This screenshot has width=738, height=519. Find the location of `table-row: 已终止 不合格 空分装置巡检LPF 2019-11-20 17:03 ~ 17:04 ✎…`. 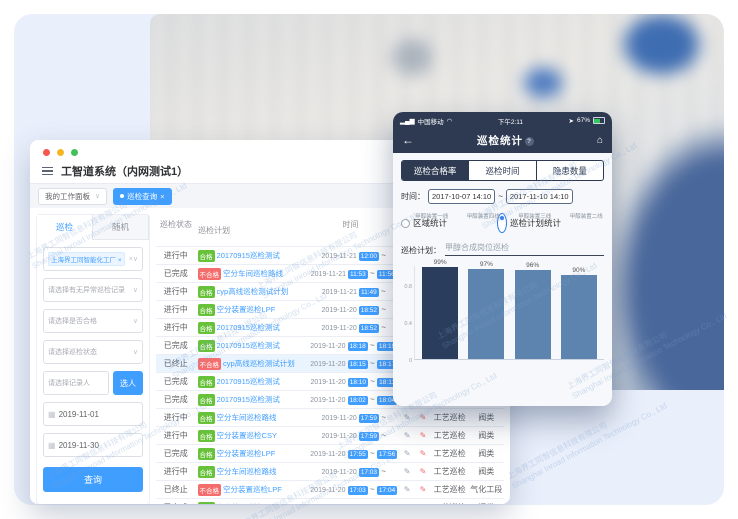

table-row: 已终止 不合格 空分装置巡检LPF 2019-11-20 17:03 ~ 17:04 ✎… is located at coordinates (330, 490).